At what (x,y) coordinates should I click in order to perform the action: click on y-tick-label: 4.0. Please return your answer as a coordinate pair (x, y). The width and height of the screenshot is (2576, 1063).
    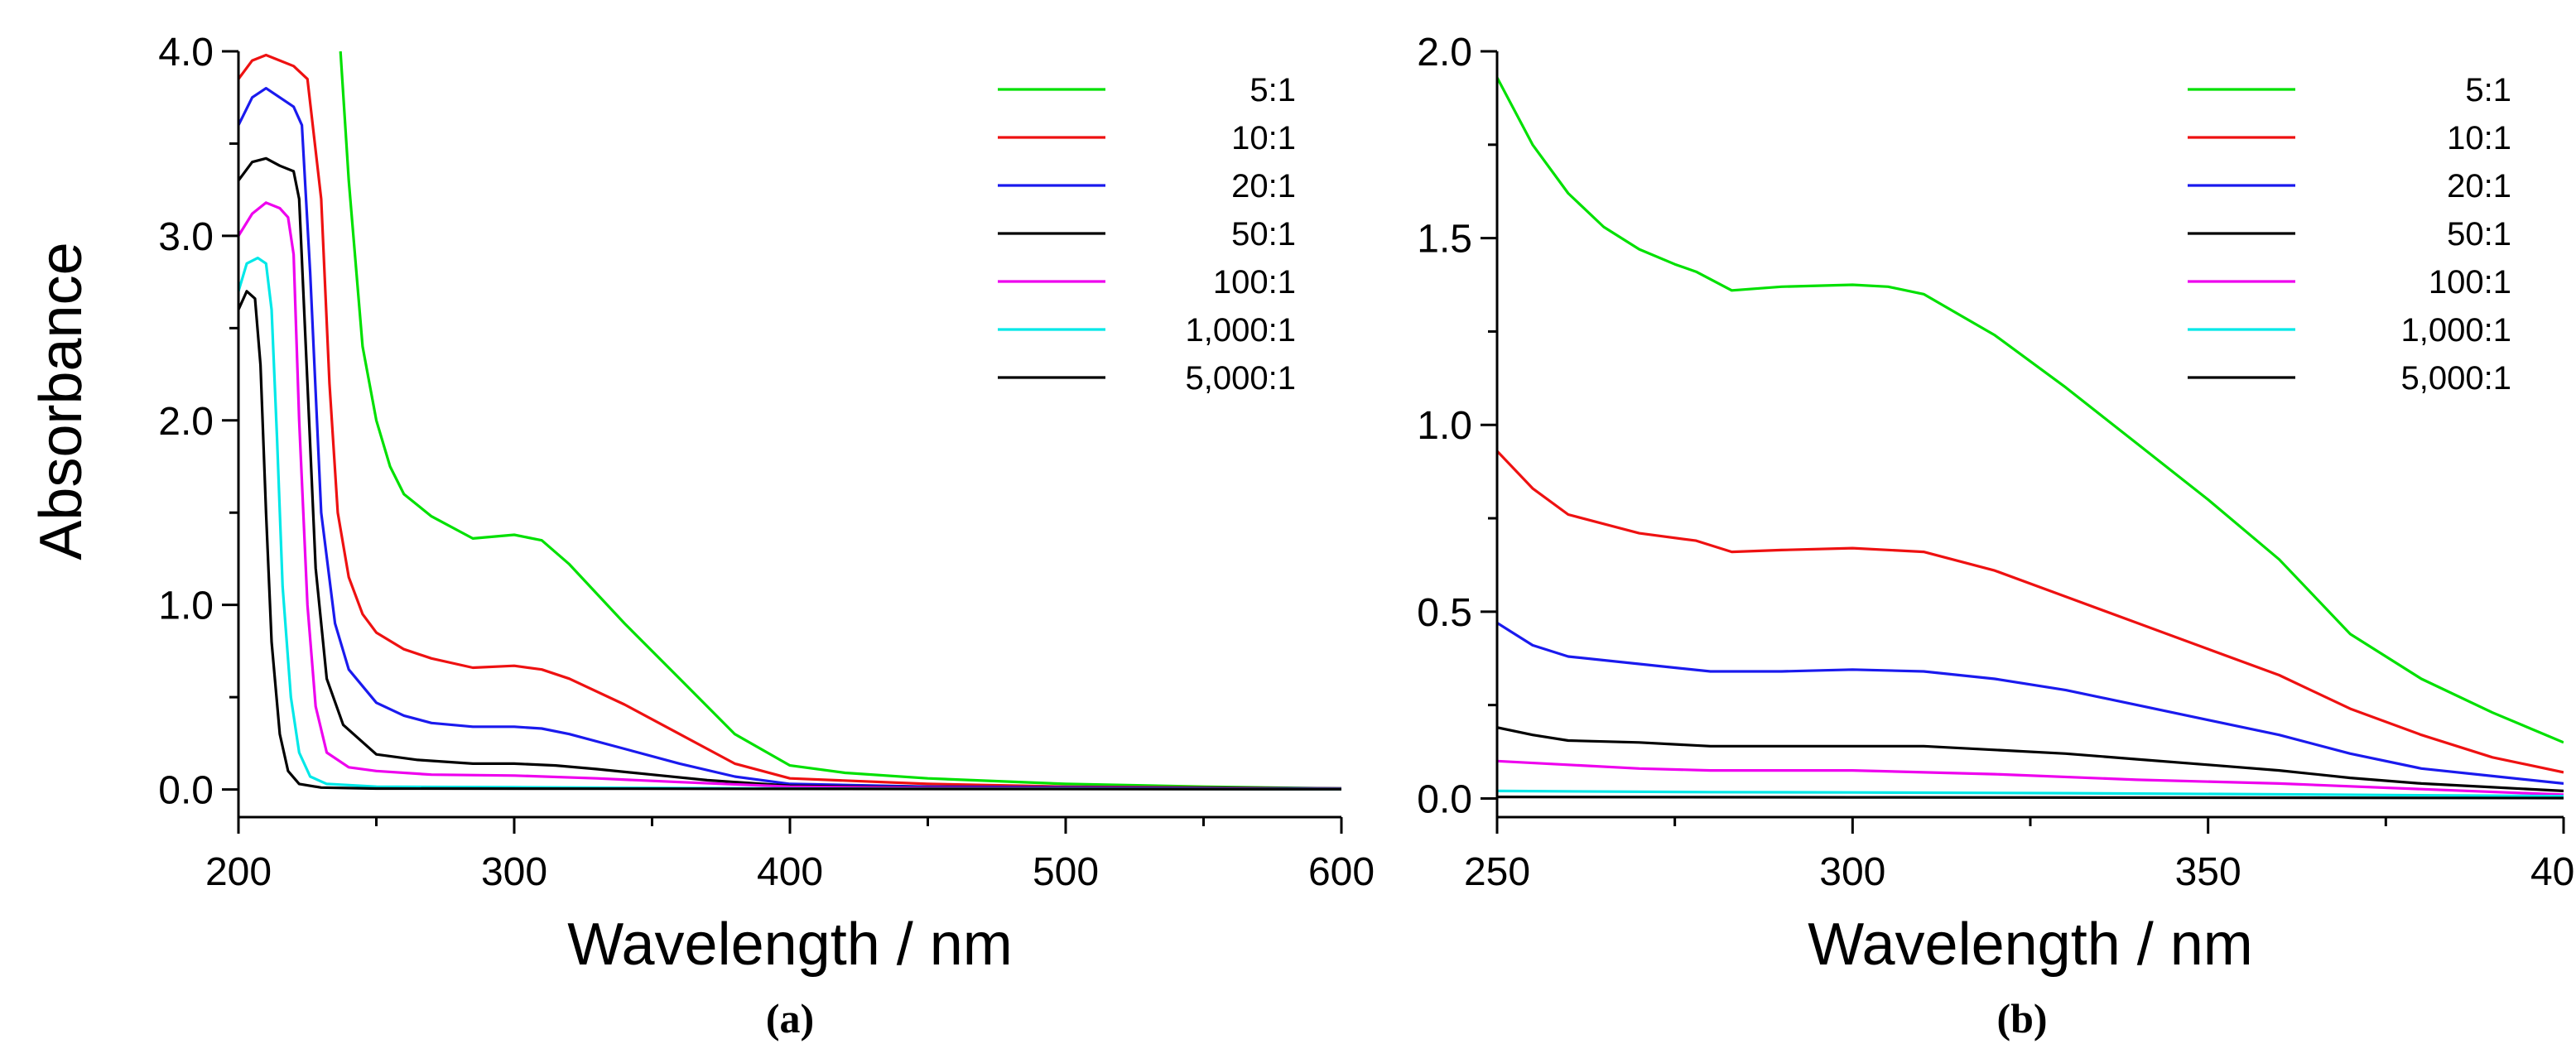
    Looking at the image, I should click on (186, 53).